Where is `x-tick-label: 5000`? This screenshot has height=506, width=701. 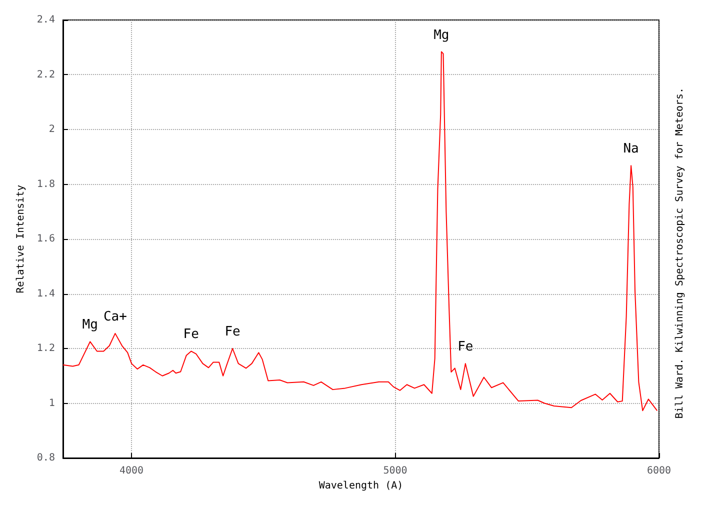
x-tick-label: 5000 is located at coordinates (395, 471).